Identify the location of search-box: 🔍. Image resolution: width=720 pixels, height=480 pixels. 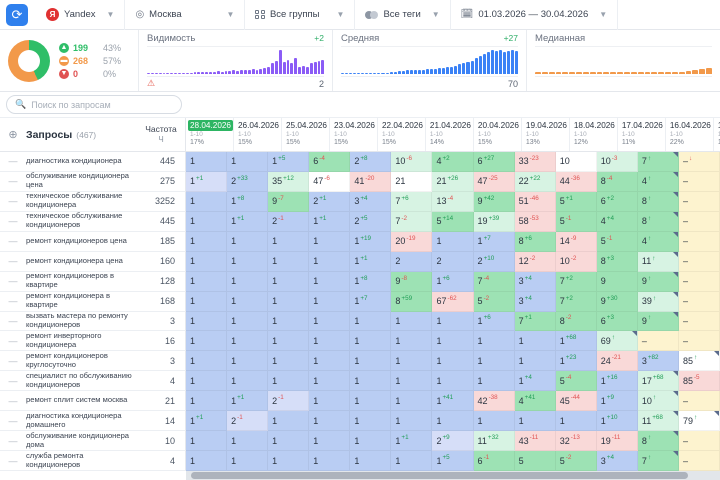
(94, 104).